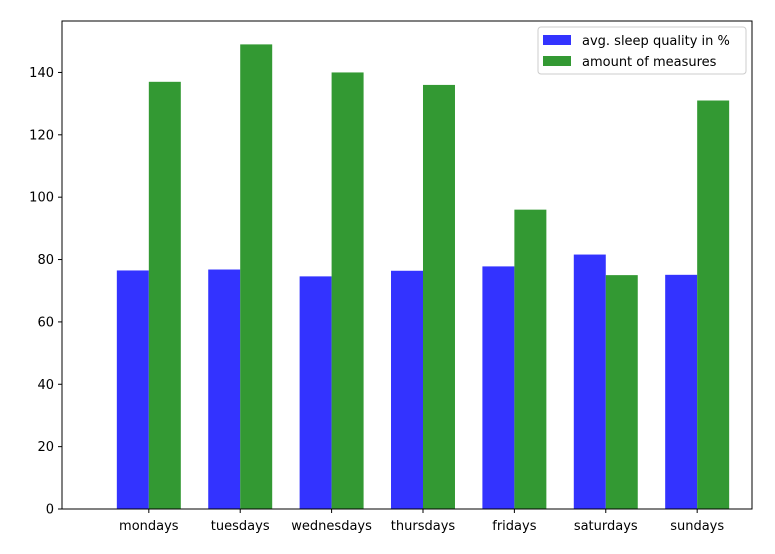  I want to click on legend-label-measures: amount of measures, so click(649, 62).